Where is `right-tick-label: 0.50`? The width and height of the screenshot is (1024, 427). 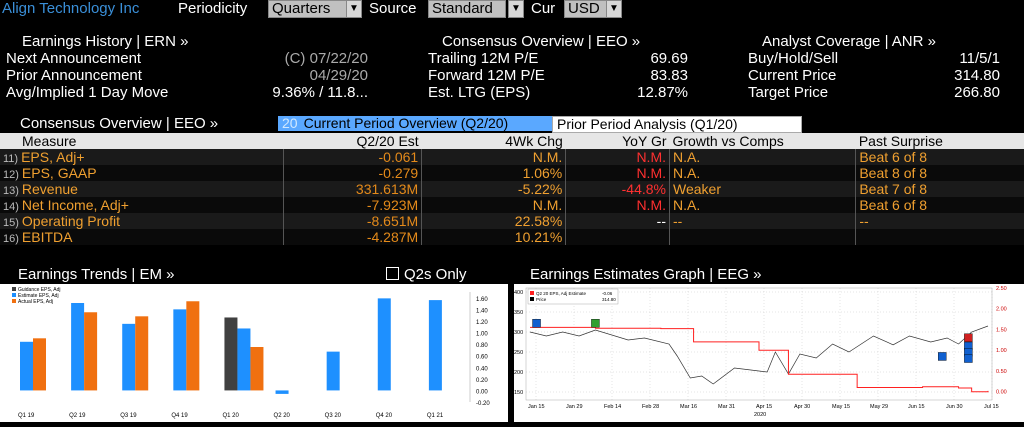
right-tick-label: 0.50 is located at coordinates (1001, 372).